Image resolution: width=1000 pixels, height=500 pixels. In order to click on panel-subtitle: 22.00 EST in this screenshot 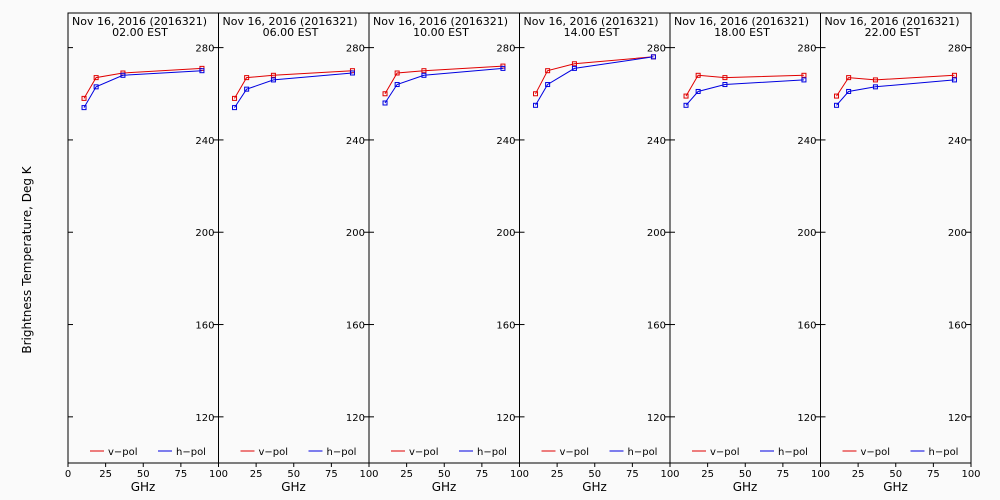, I will do `click(893, 32)`.